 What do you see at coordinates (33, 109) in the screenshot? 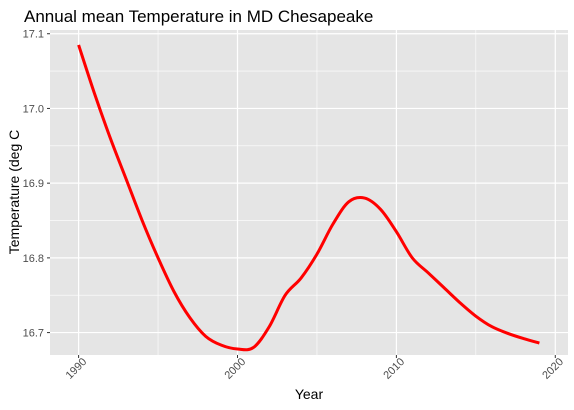
I see `y-tick-label: 17.0` at bounding box center [33, 109].